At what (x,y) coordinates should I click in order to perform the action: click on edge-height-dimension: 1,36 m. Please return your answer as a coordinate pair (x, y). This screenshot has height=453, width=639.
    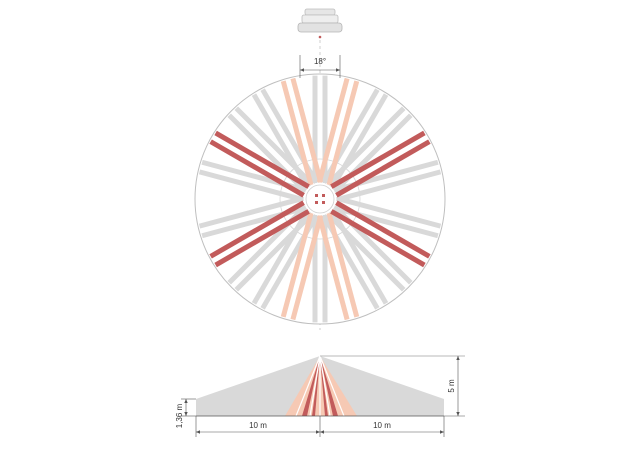
    Looking at the image, I should click on (185, 413).